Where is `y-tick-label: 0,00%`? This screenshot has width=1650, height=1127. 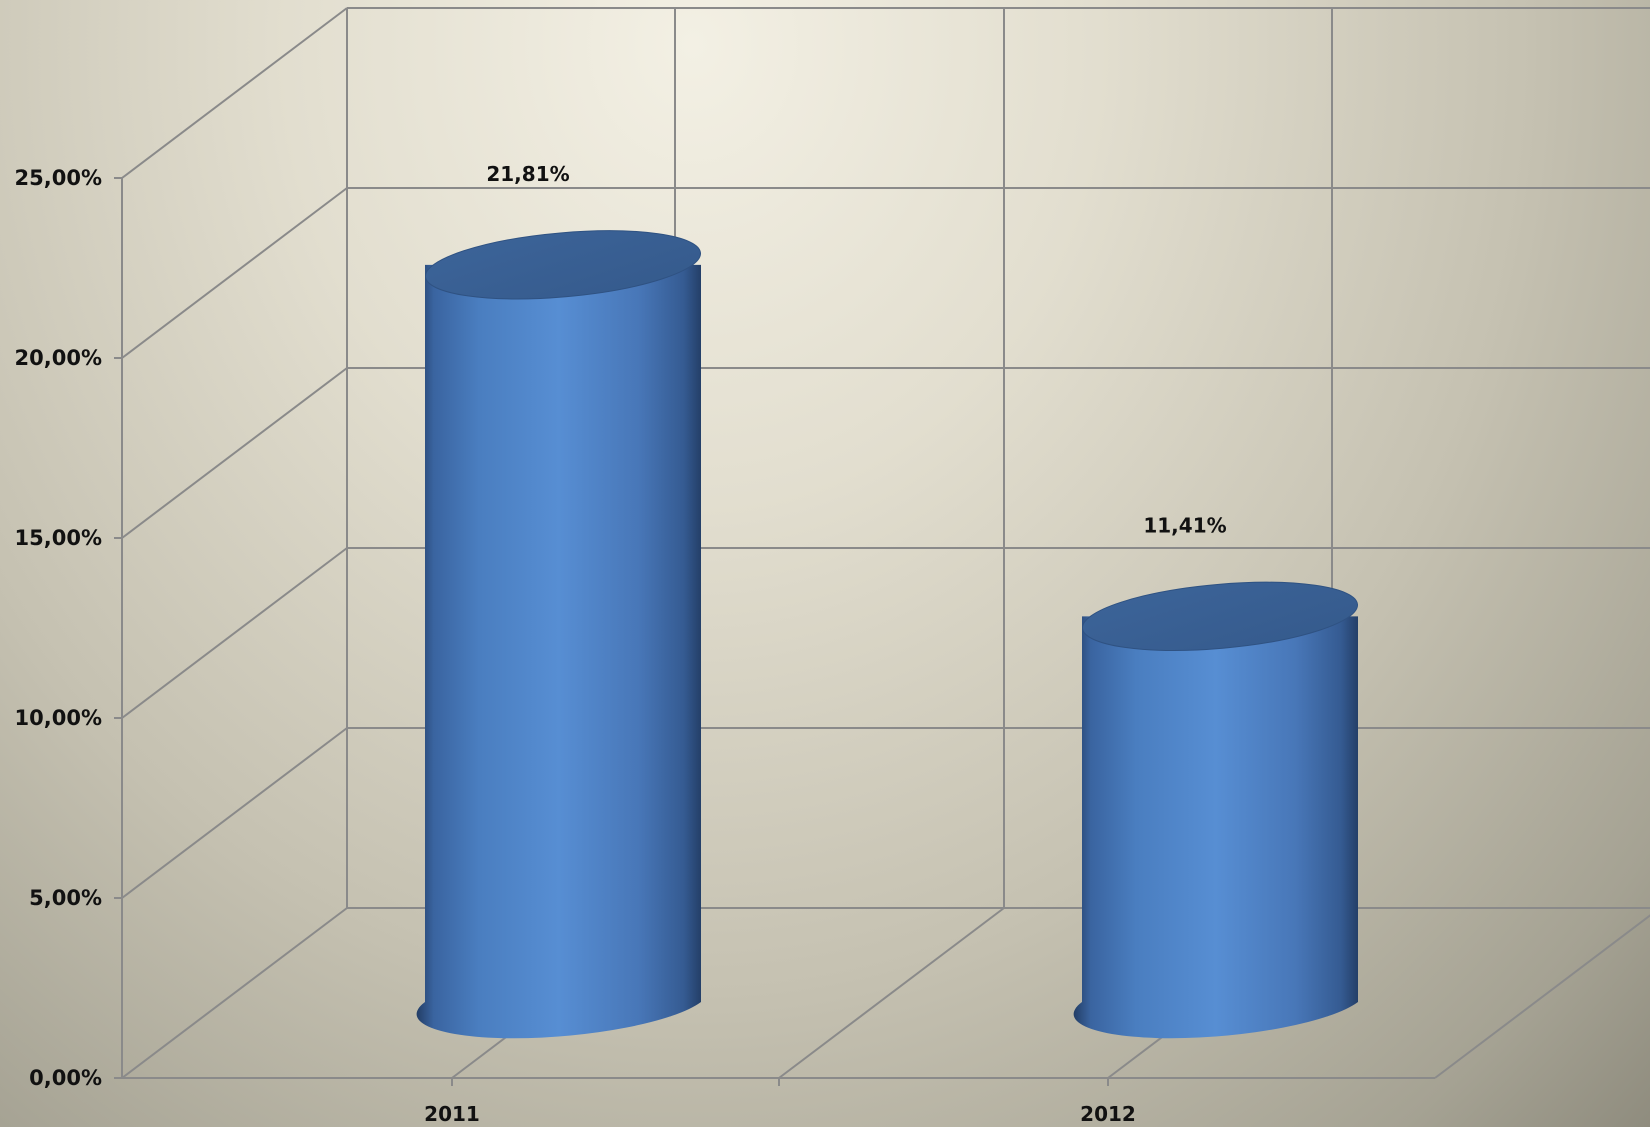
y-tick-label: 0,00% is located at coordinates (65, 1078).